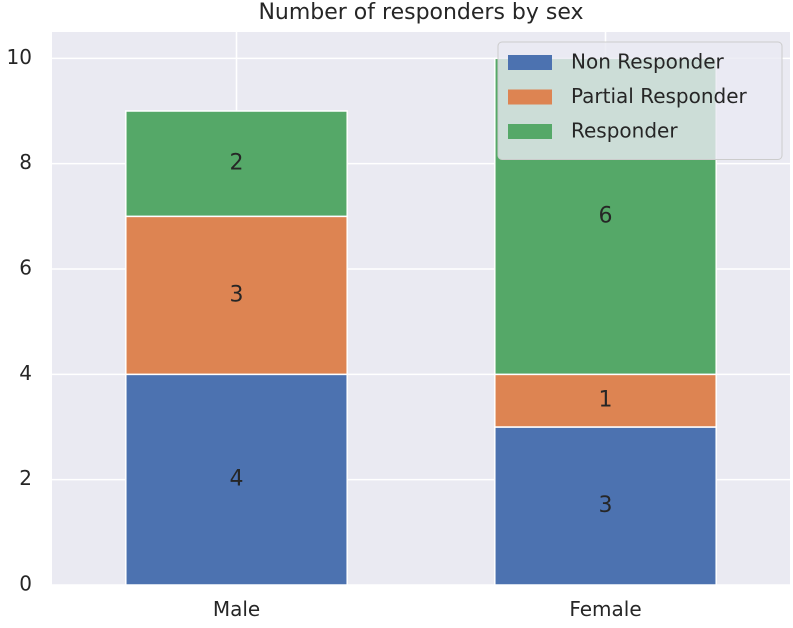 The image size is (793, 628). I want to click on y-tick-label: 2, so click(25, 478).